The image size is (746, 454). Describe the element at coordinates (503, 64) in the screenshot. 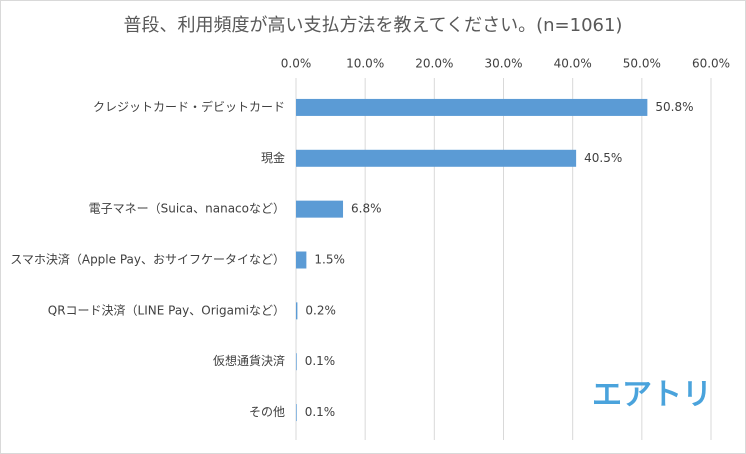

I see `x-tick-label: 30.0%` at that location.